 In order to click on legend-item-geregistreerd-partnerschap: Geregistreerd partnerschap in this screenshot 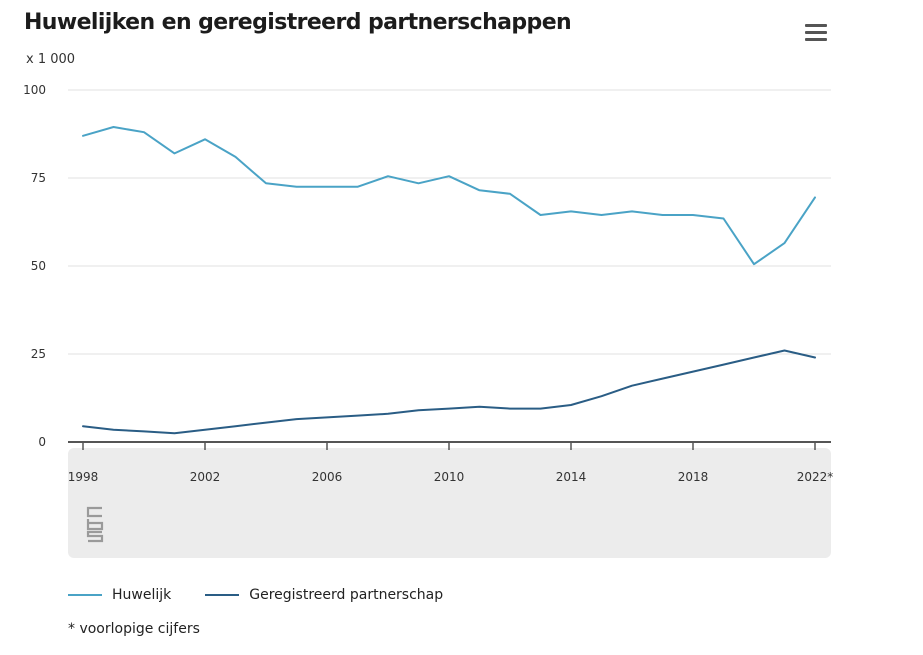, I will do `click(324, 595)`.